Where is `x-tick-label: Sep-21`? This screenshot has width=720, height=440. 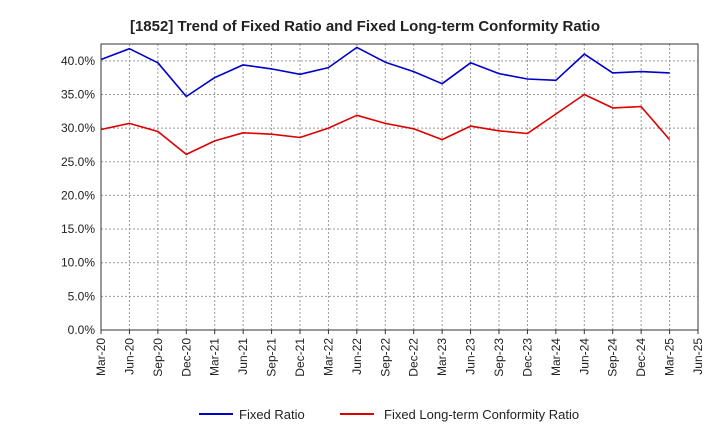
x-tick-label: Sep-21 is located at coordinates (272, 357).